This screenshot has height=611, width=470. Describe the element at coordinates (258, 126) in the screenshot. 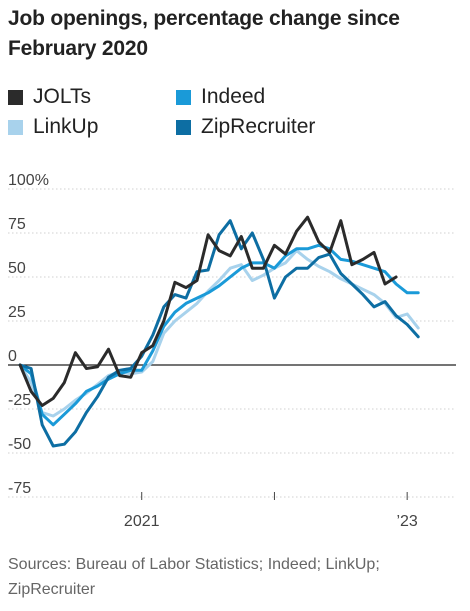

I see `legend-label-ziprecruiter: ZipRecruiter` at that location.